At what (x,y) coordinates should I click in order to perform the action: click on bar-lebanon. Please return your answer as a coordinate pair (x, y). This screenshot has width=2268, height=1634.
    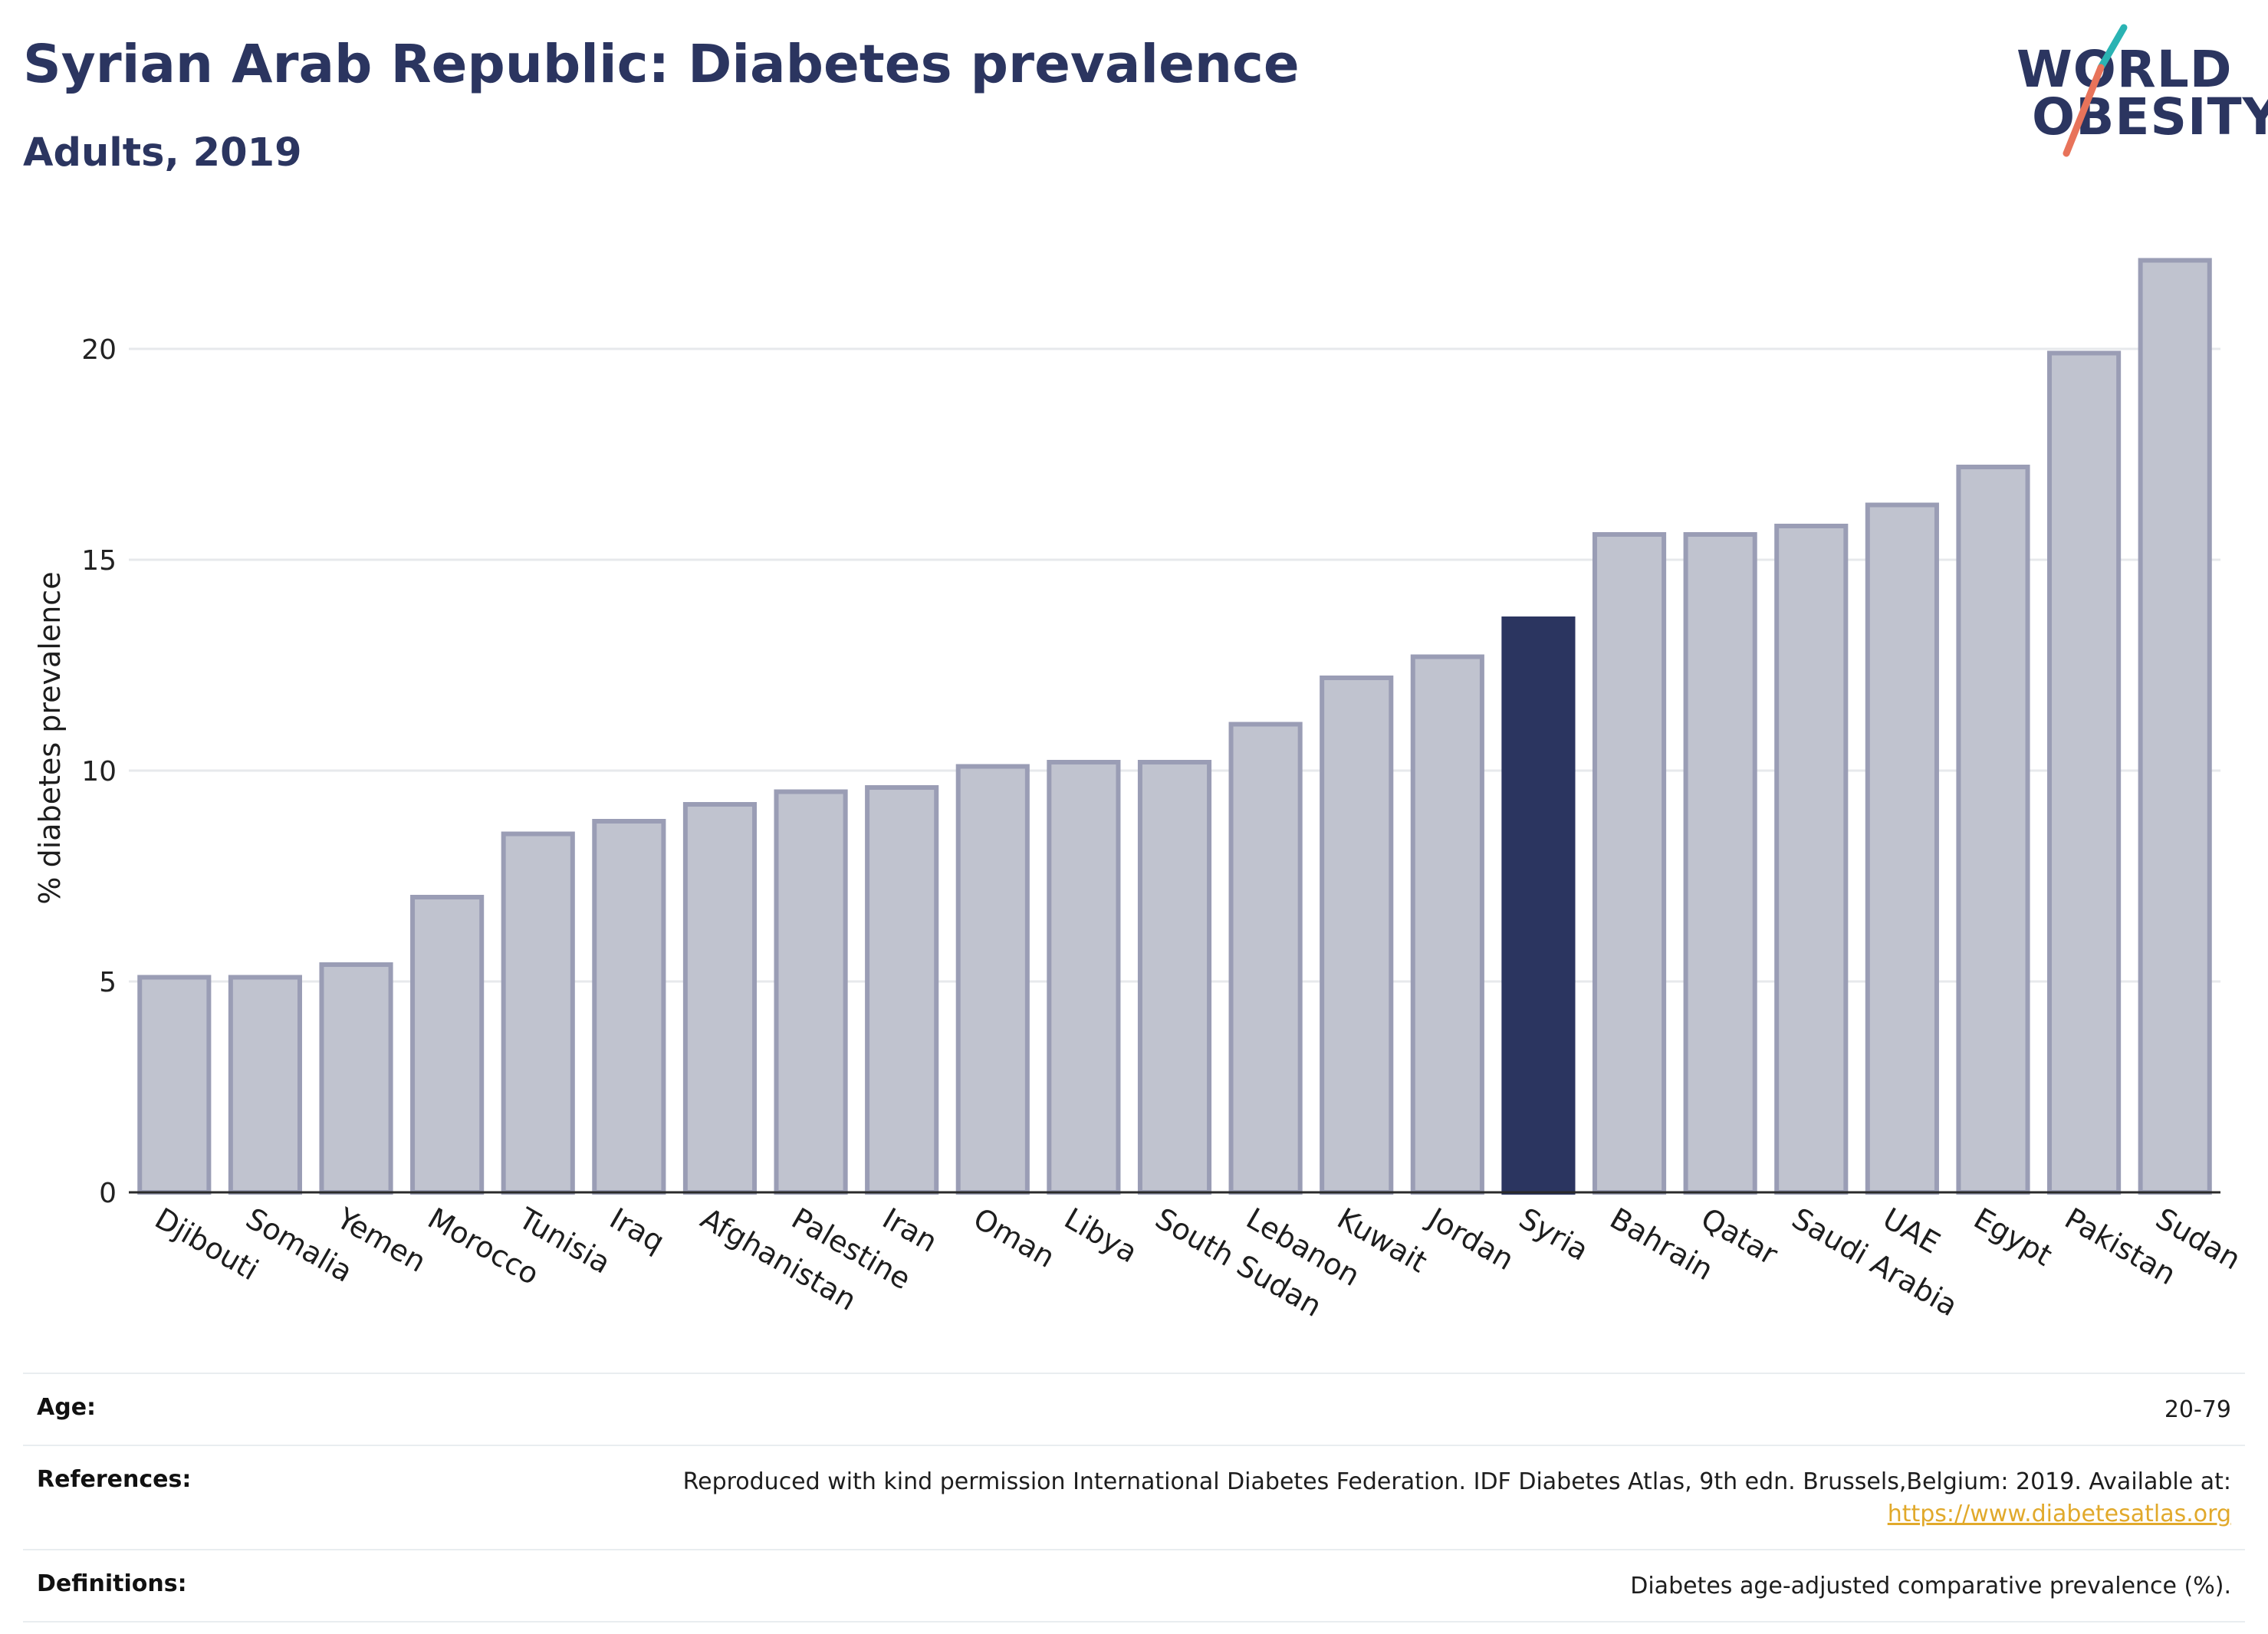
    Looking at the image, I should click on (1265, 959).